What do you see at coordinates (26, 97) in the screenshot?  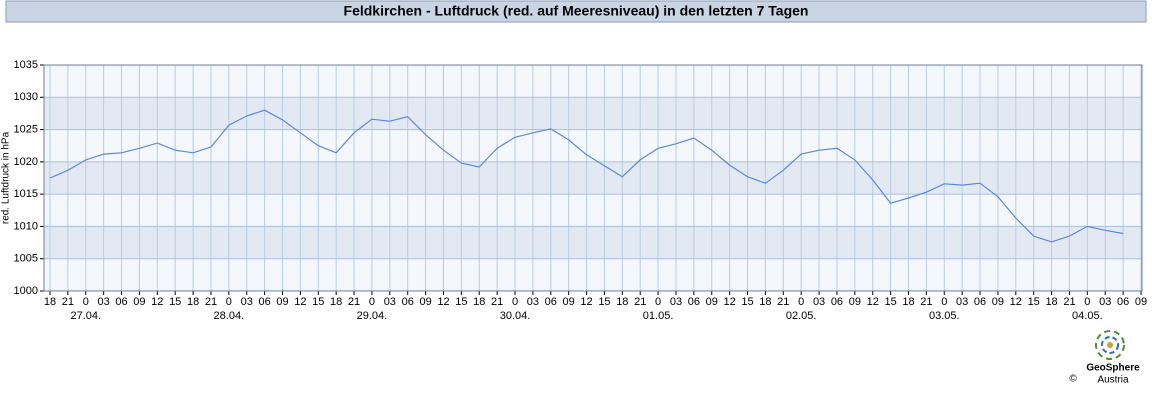 I see `y-tick-label: 1030` at bounding box center [26, 97].